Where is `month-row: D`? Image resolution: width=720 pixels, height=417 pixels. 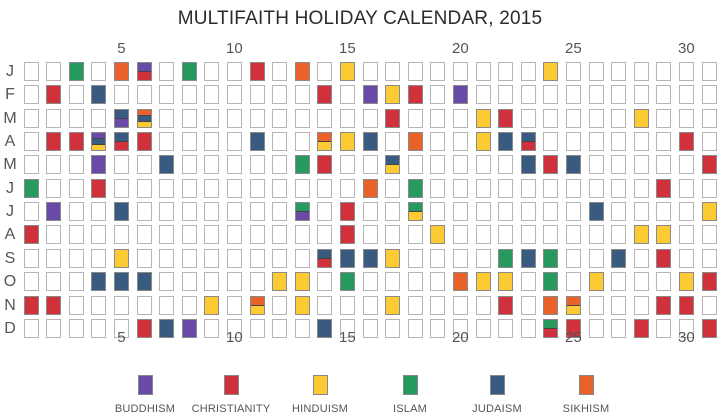 month-row: D is located at coordinates (360, 328).